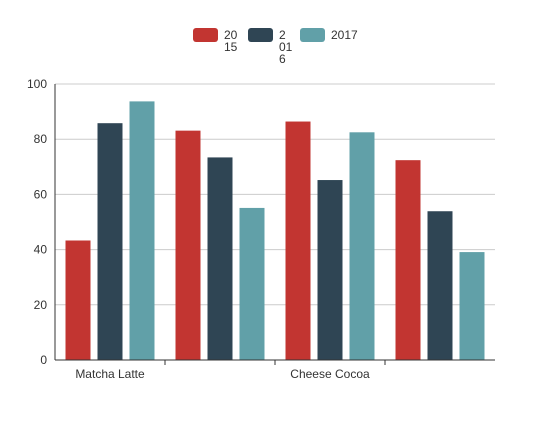  What do you see at coordinates (37, 84) in the screenshot?
I see `y-tick-label: 100` at bounding box center [37, 84].